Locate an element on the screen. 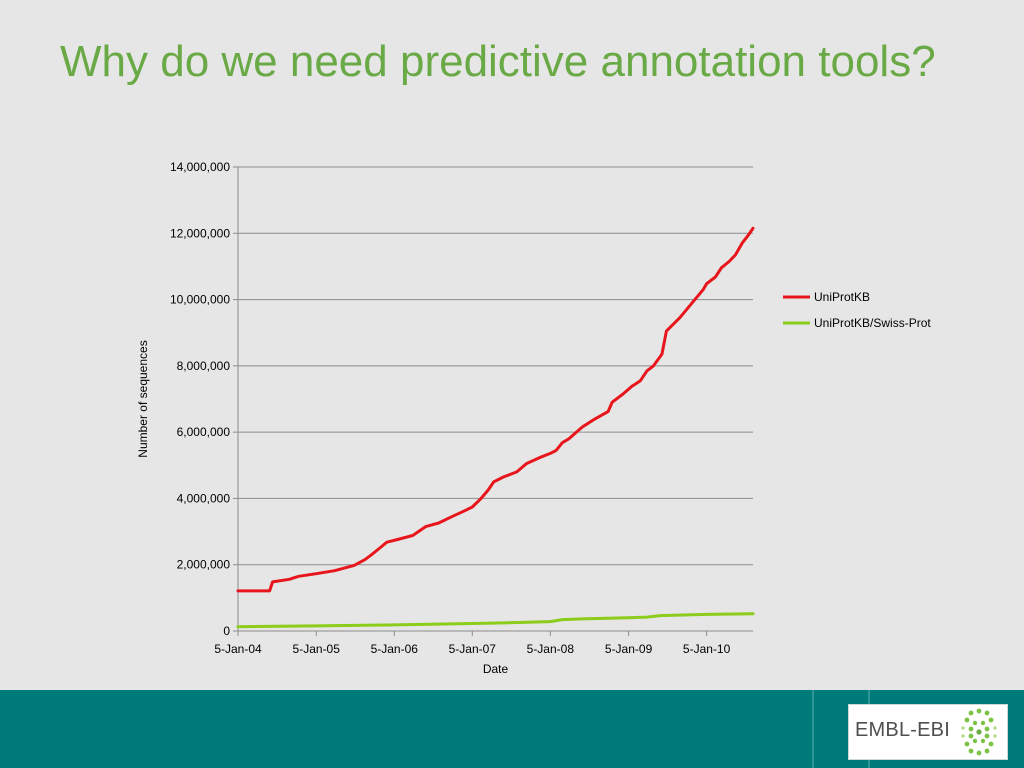 This screenshot has width=1024, height=768. x-axis-title: Date is located at coordinates (496, 669).